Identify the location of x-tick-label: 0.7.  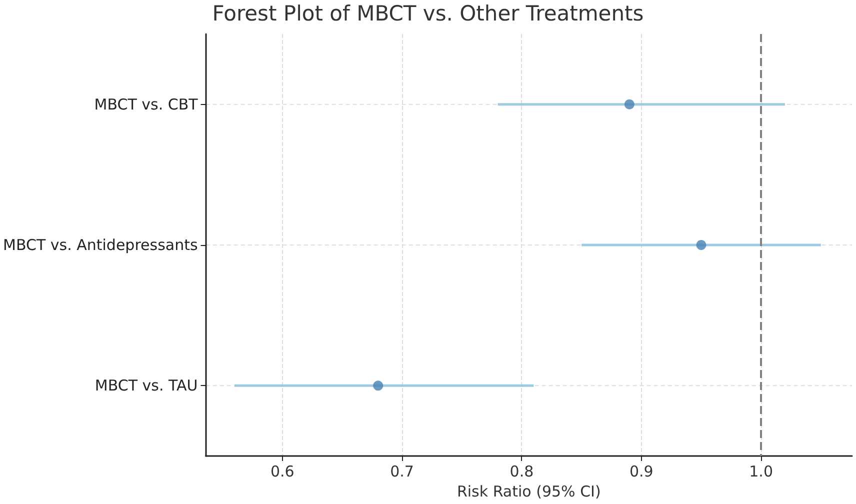
(402, 471).